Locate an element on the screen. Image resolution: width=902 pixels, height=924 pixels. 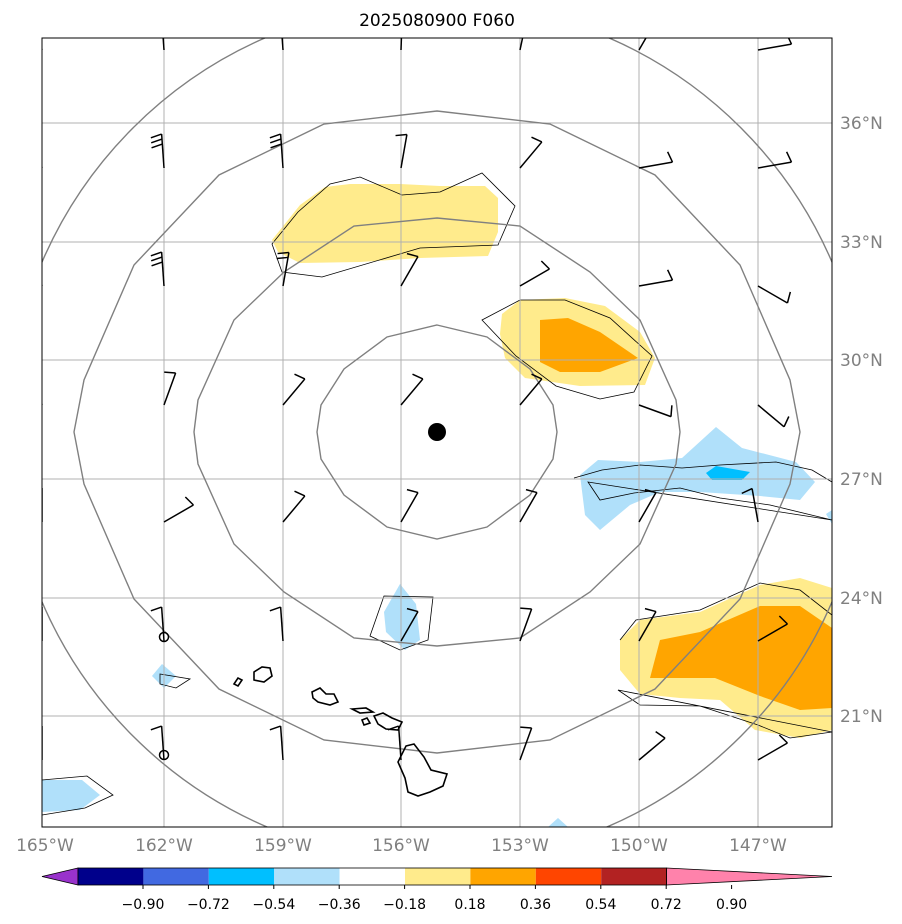
map-title: 2025080900 F060 is located at coordinates (437, 21).